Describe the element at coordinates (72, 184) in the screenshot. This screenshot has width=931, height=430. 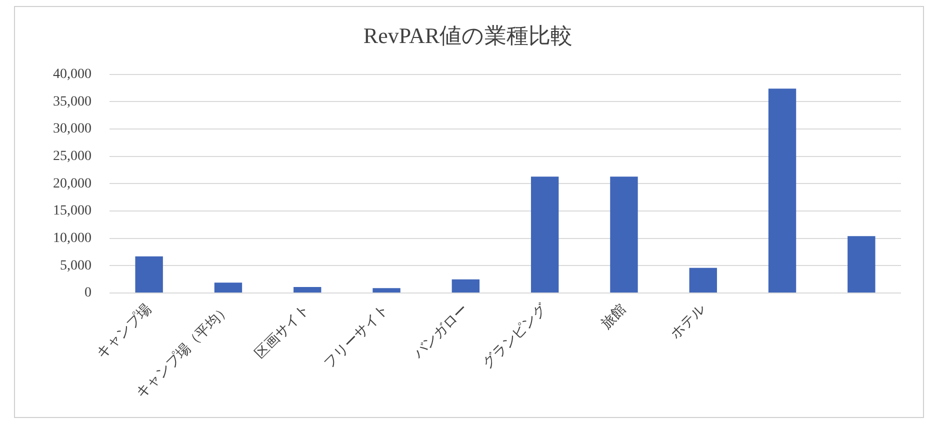
I see `y-tick-label: 20,000` at that location.